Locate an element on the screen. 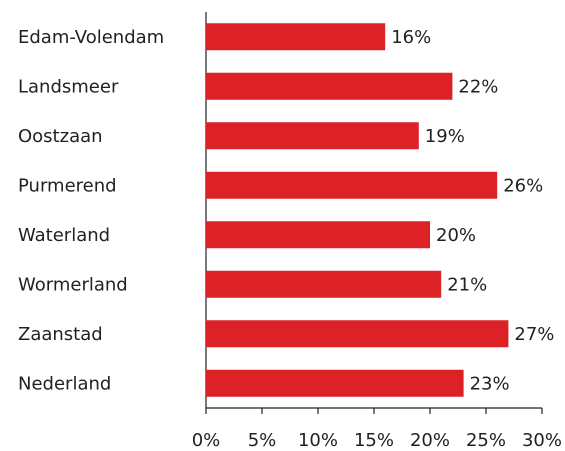  value-label: 26% is located at coordinates (523, 185).